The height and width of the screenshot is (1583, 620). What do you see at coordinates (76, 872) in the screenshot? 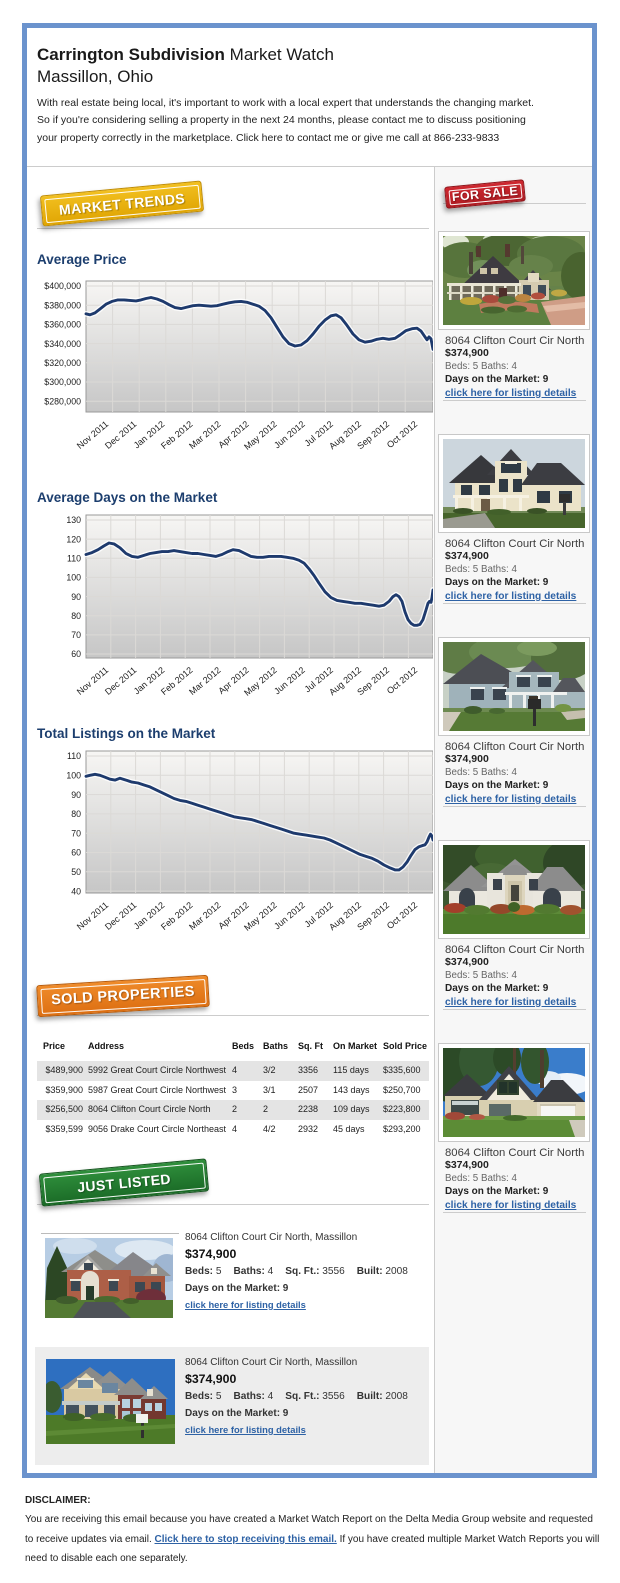
I see `svg-text: 50` at bounding box center [76, 872].